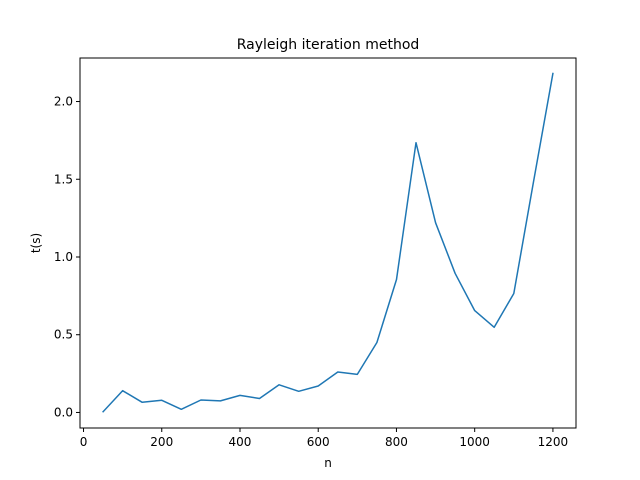 The image size is (640, 480). I want to click on y-tick-label: 2.0, so click(63, 102).